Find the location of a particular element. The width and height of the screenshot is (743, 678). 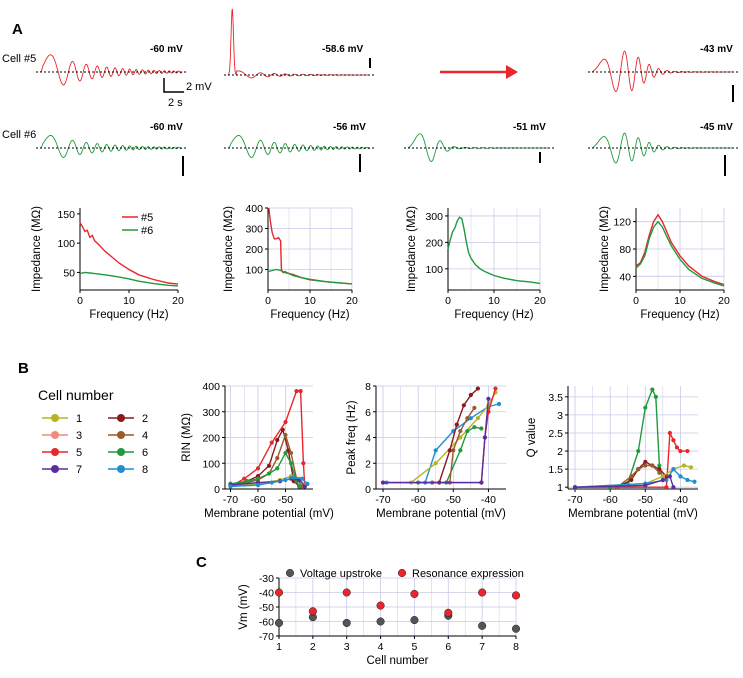

legend-label-cell-1: 1 is located at coordinates (79, 419).